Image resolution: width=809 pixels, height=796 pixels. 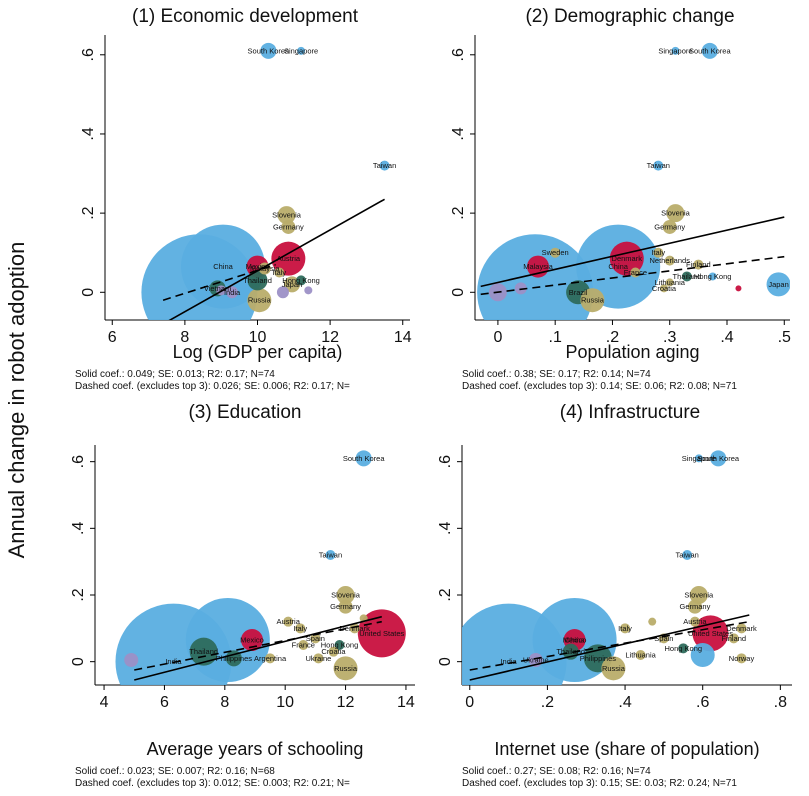 I want to click on point-label: Ukraine, so click(x=536, y=660).